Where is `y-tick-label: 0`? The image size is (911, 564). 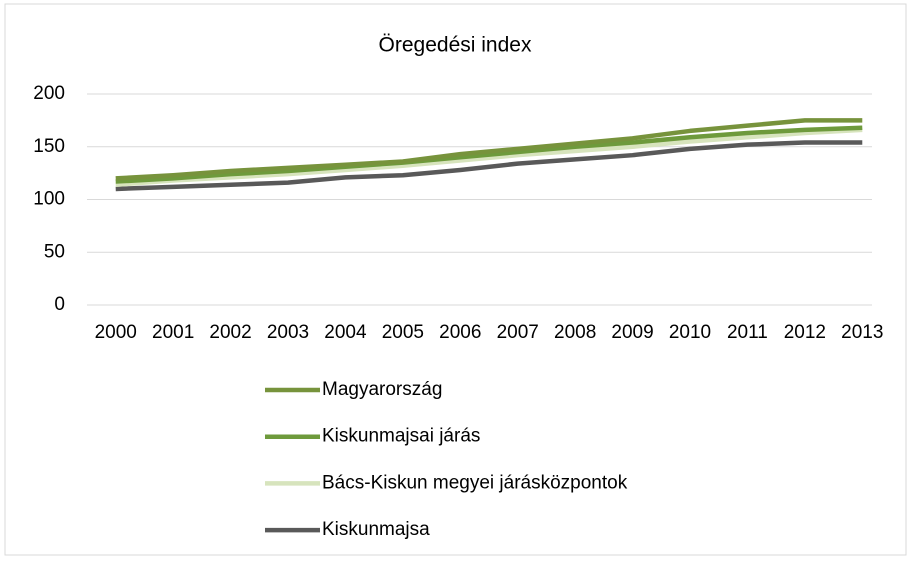
y-tick-label: 0 is located at coordinates (59, 304).